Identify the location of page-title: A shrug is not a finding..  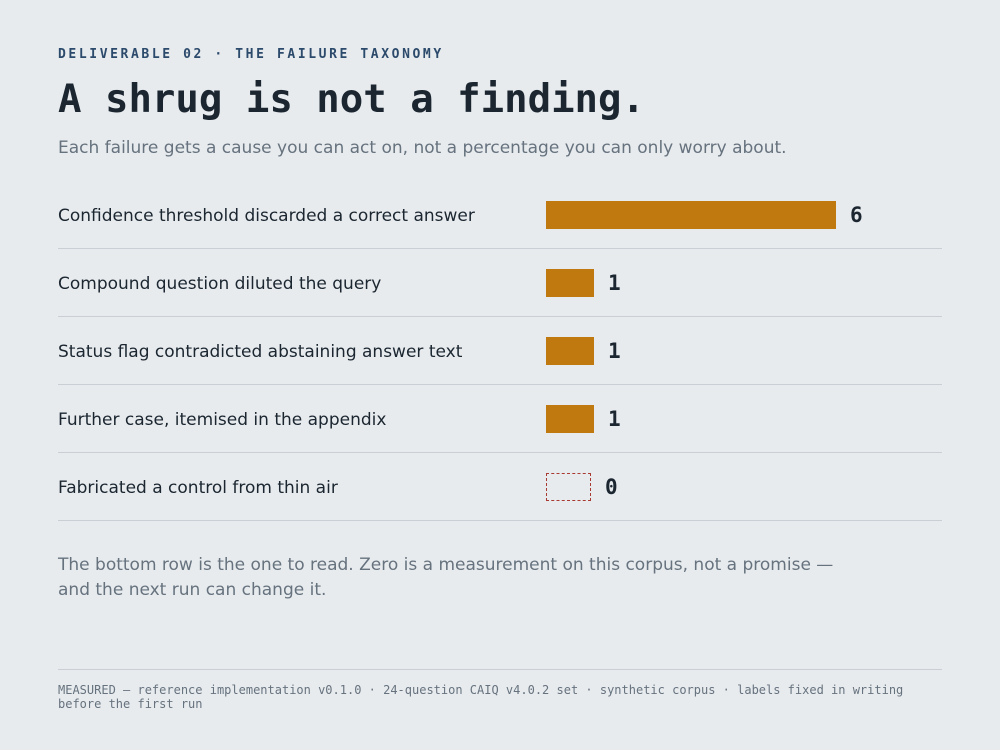
(351, 99).